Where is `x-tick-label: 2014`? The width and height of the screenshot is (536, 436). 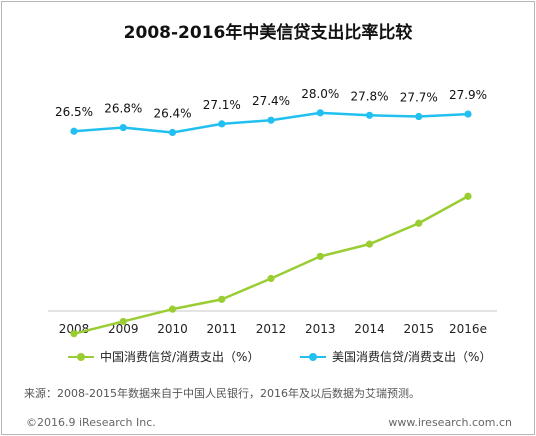
x-tick-label: 2014 is located at coordinates (369, 329).